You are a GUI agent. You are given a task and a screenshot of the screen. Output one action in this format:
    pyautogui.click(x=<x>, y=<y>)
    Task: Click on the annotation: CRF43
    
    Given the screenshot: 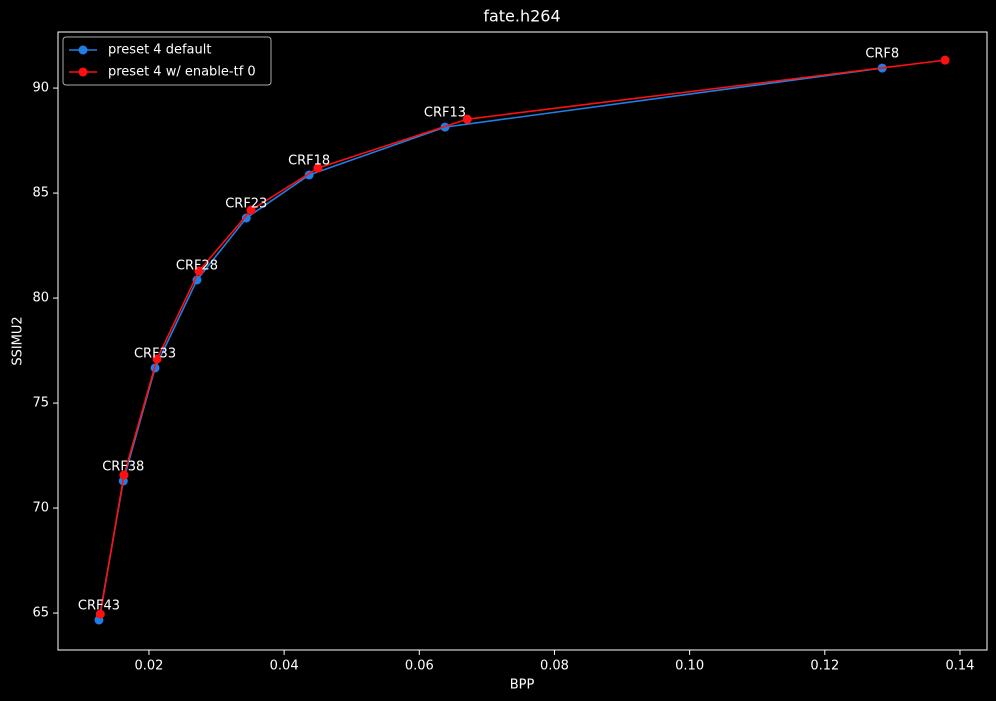 What is the action you would take?
    pyautogui.click(x=99, y=605)
    